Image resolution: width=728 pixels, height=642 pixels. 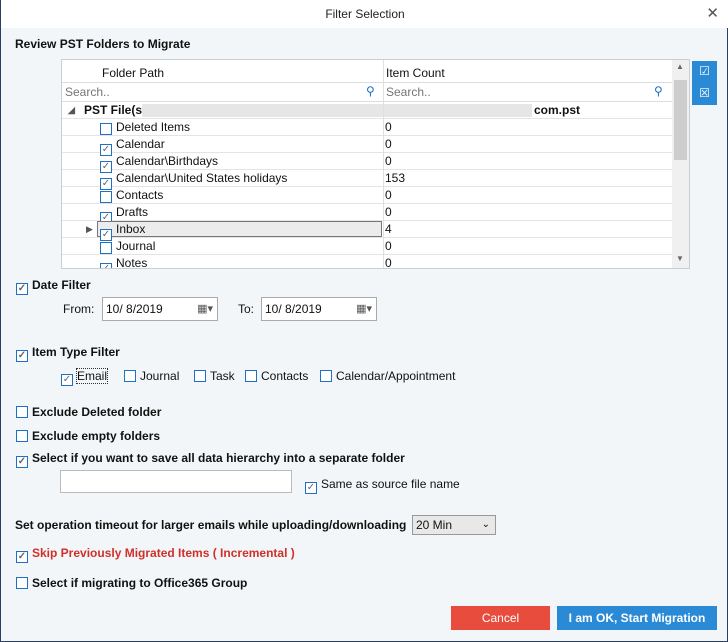 I want to click on select-all-button: ☑, so click(x=704, y=72).